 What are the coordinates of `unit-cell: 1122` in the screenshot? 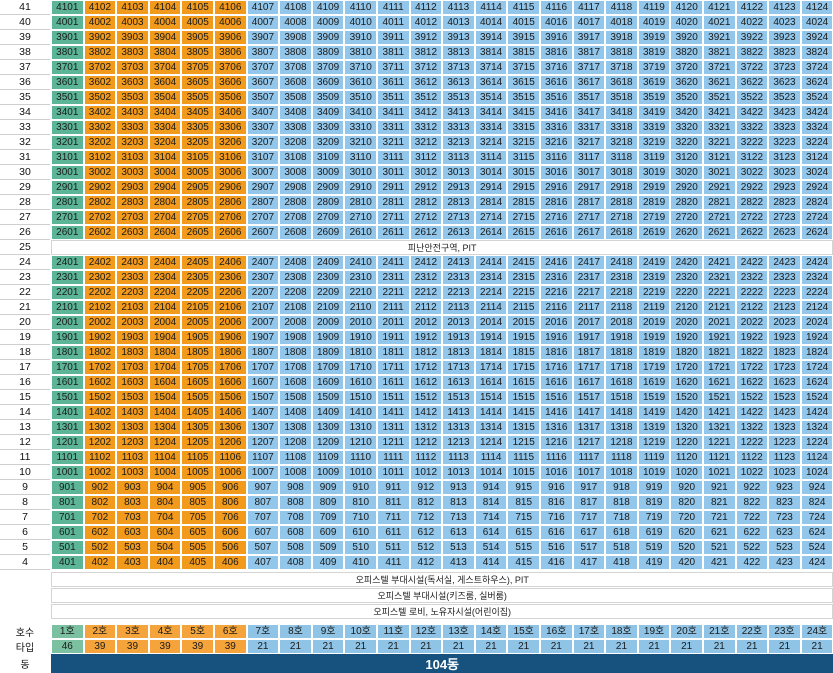 It's located at (752, 457).